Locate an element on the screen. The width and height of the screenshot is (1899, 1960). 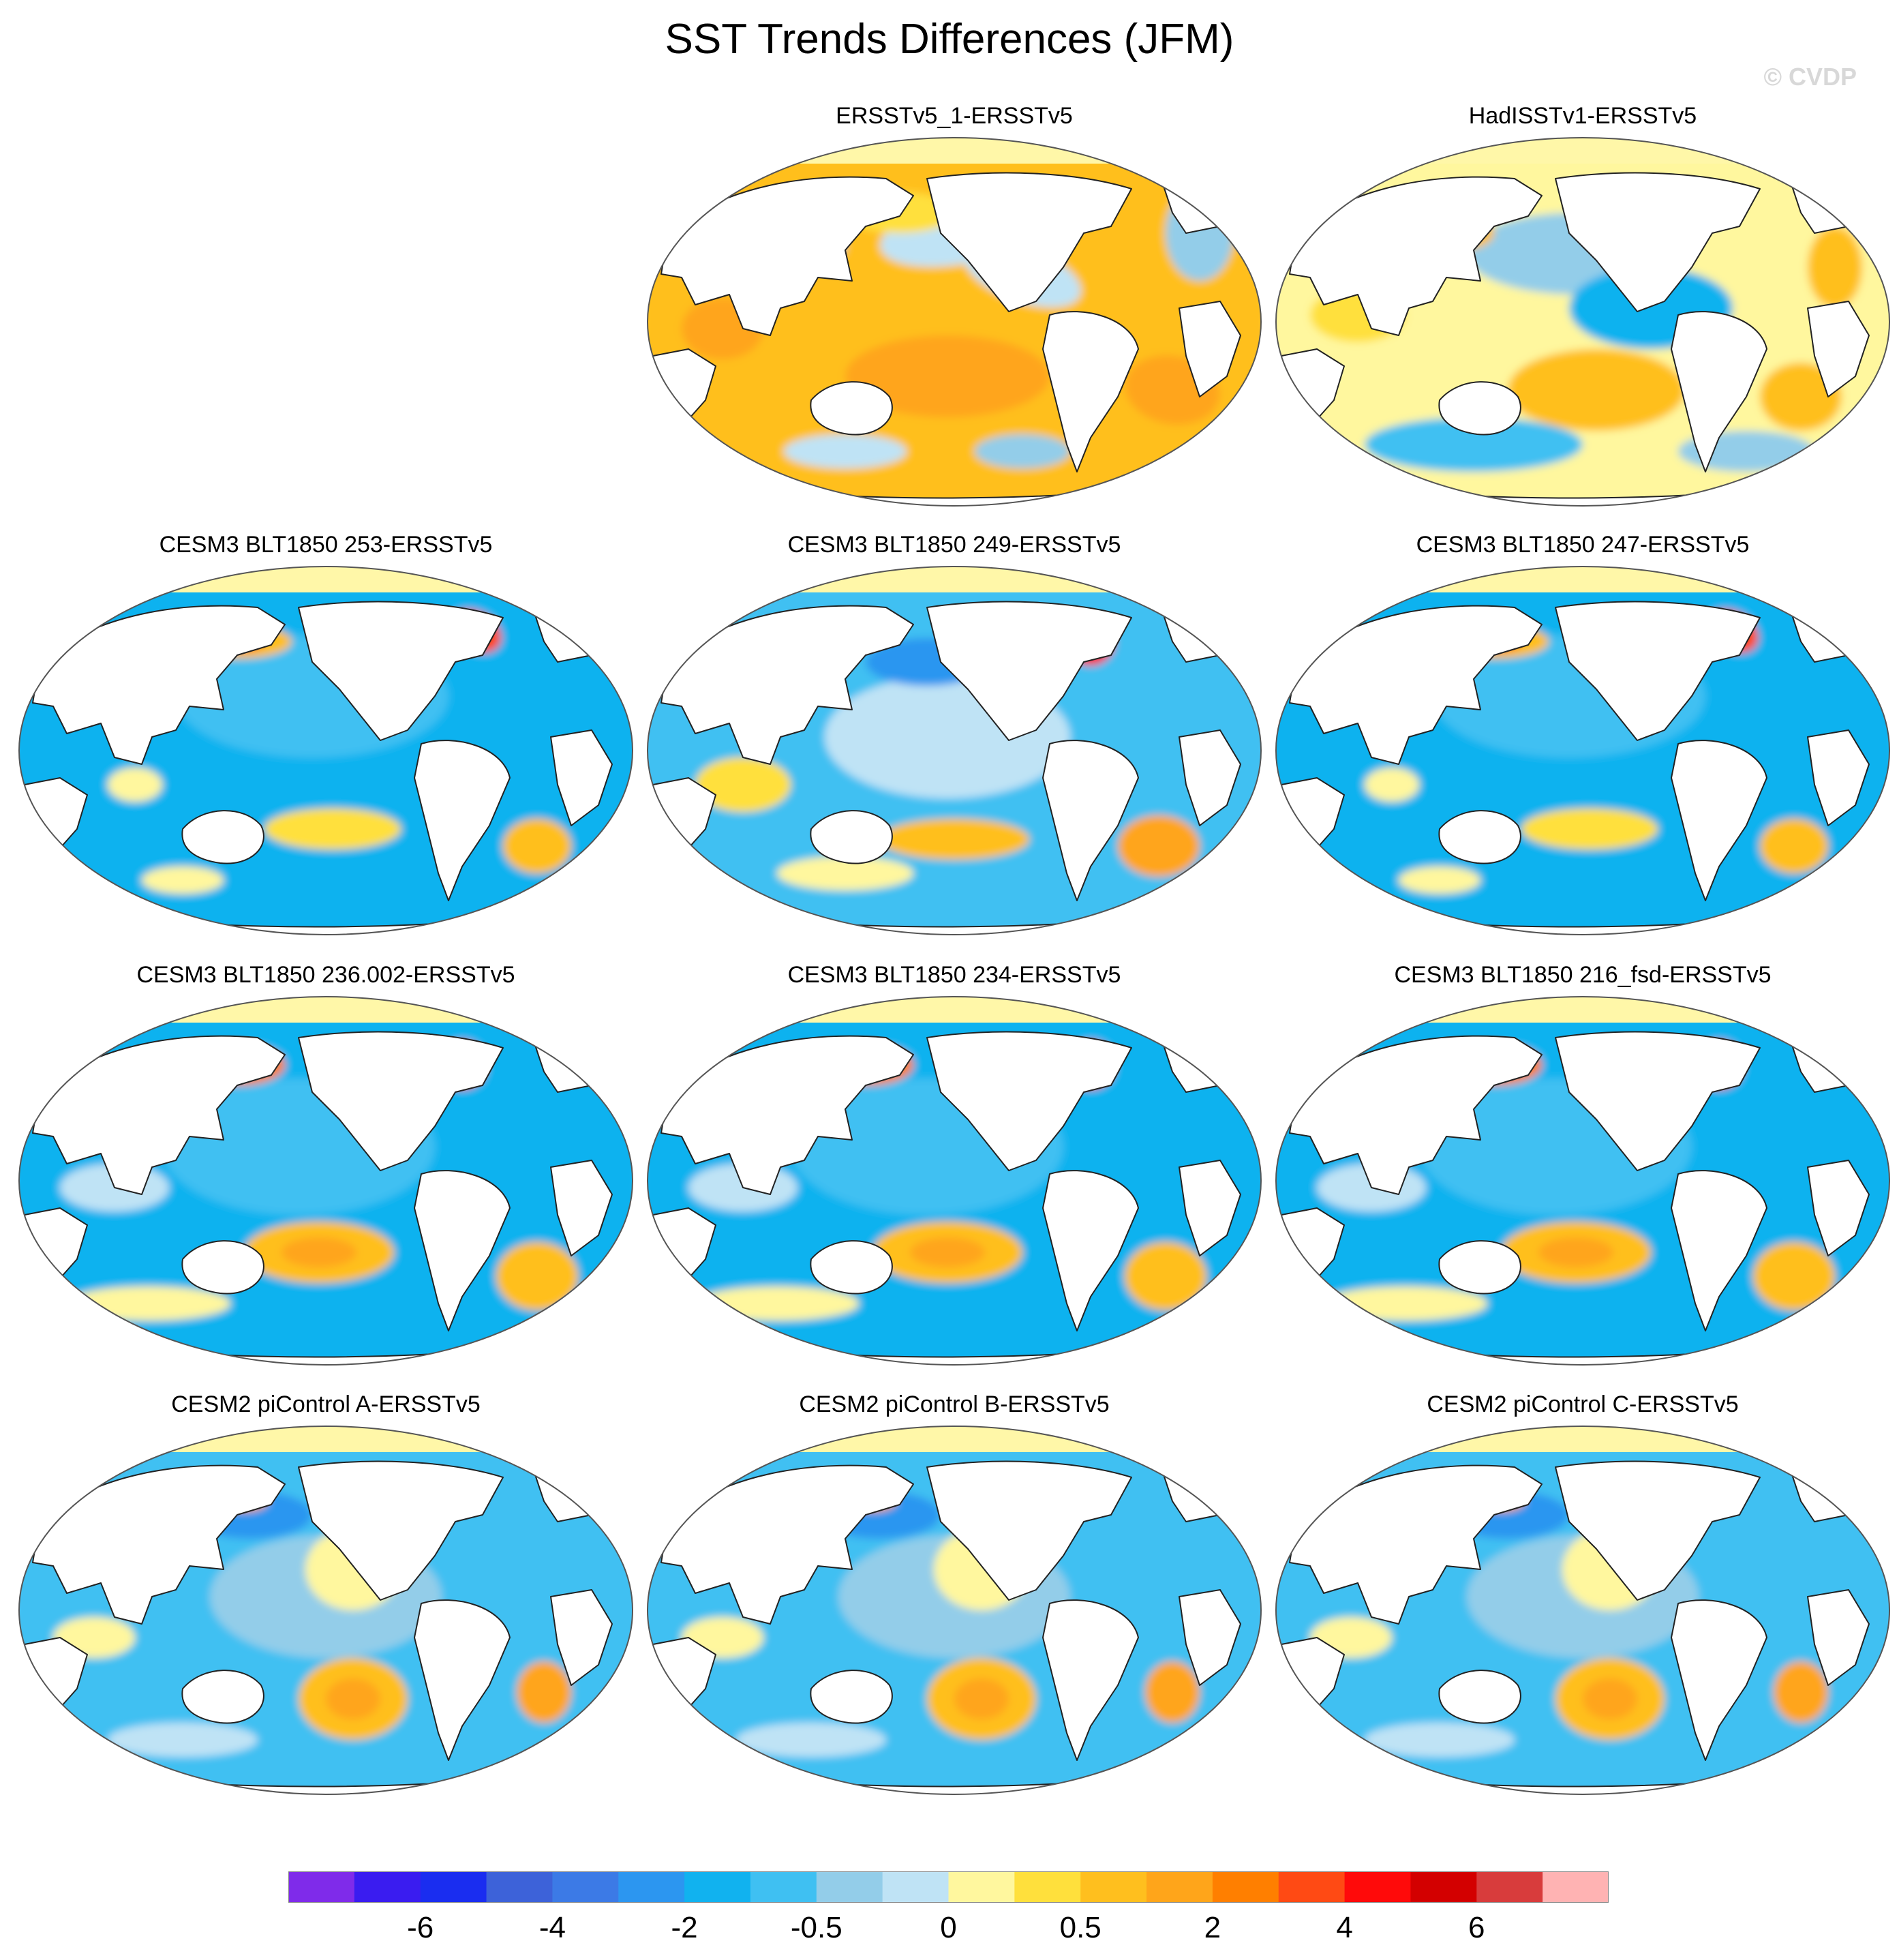
panel-title: CESM3 BLT1850 236.002-ERSSTv5 is located at coordinates (325, 975).